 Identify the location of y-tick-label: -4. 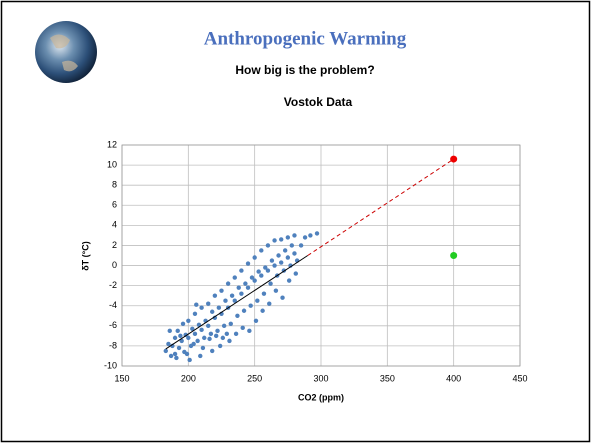
(113, 305).